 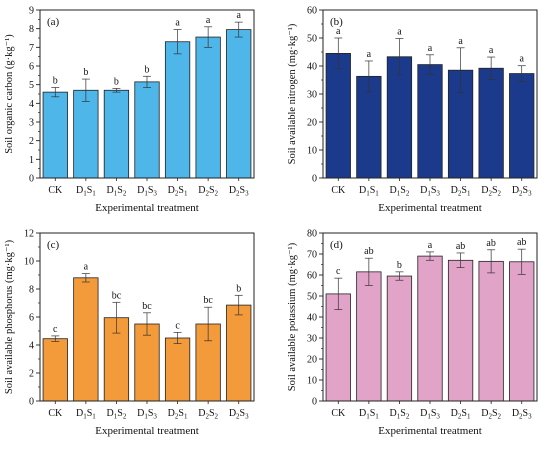 What do you see at coordinates (117, 295) in the screenshot?
I see `significance-letter-D1S2: bc` at bounding box center [117, 295].